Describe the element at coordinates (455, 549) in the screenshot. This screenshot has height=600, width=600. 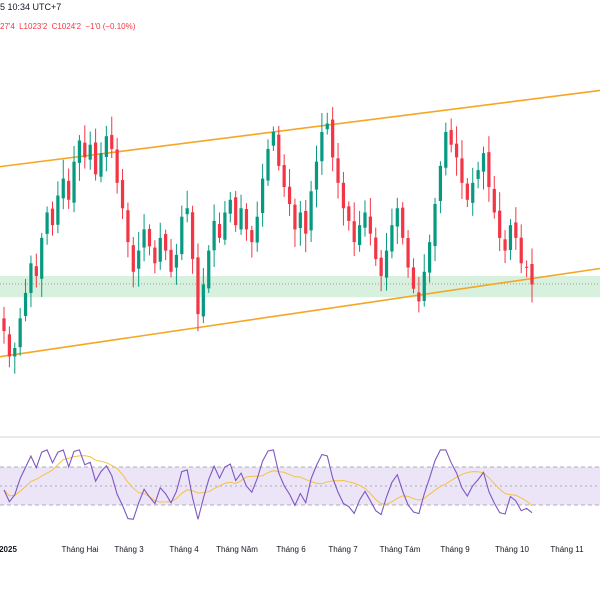
I see `x-tick-label: Tháng 9` at that location.